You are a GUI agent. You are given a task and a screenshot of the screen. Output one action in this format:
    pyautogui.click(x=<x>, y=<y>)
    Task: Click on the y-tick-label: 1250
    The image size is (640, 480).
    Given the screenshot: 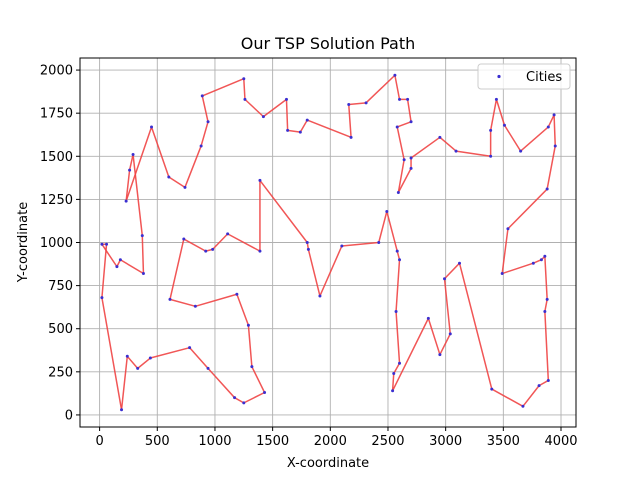 What is the action you would take?
    pyautogui.click(x=56, y=200)
    